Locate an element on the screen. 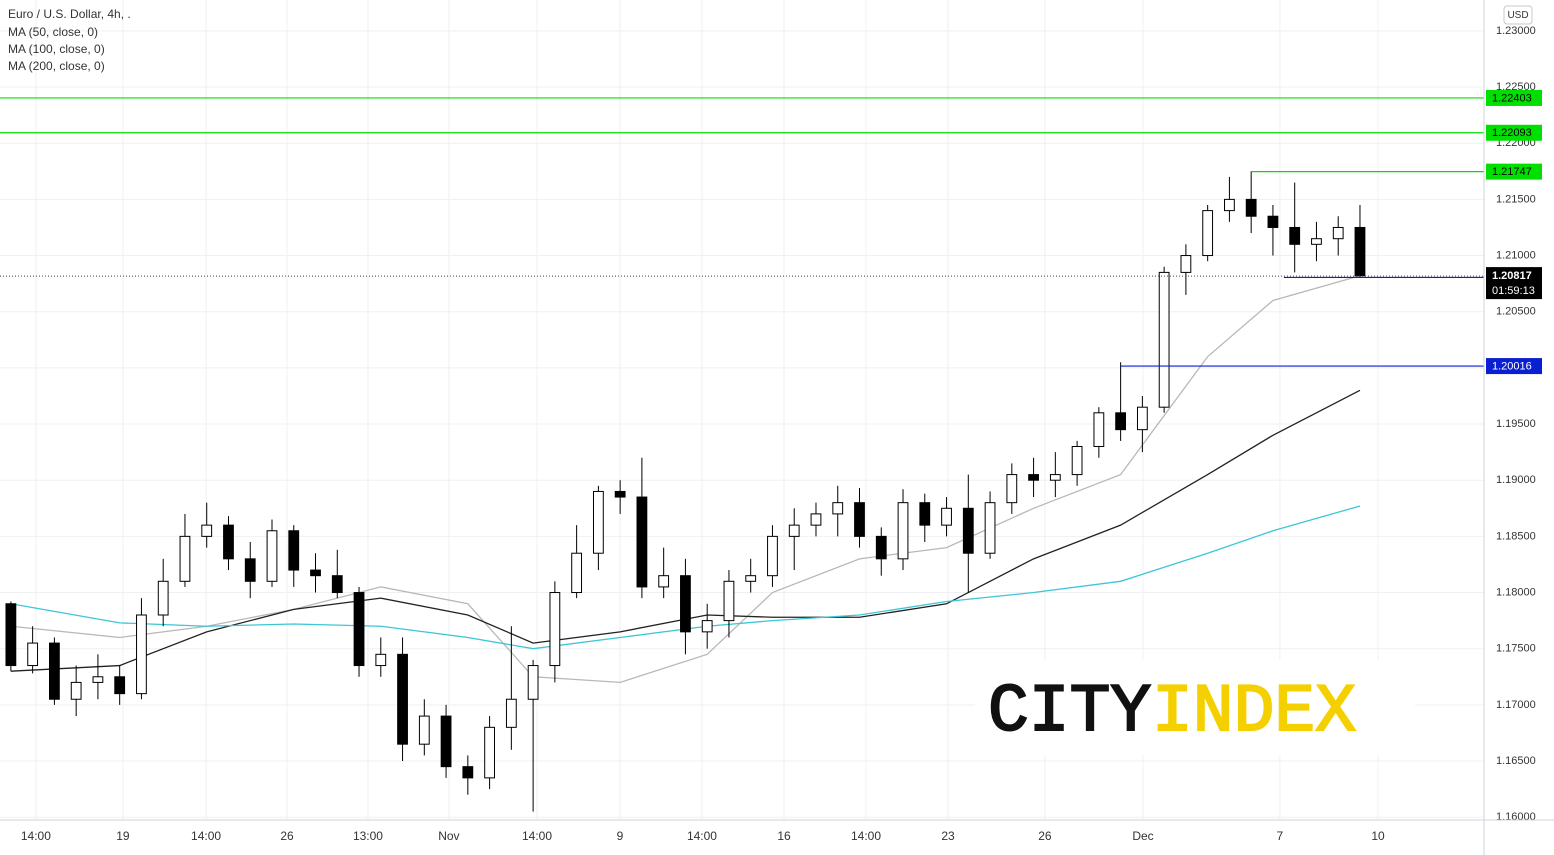 Image resolution: width=1554 pixels, height=855 pixels. legend-item: MA (50, close, 0) is located at coordinates (53, 32).